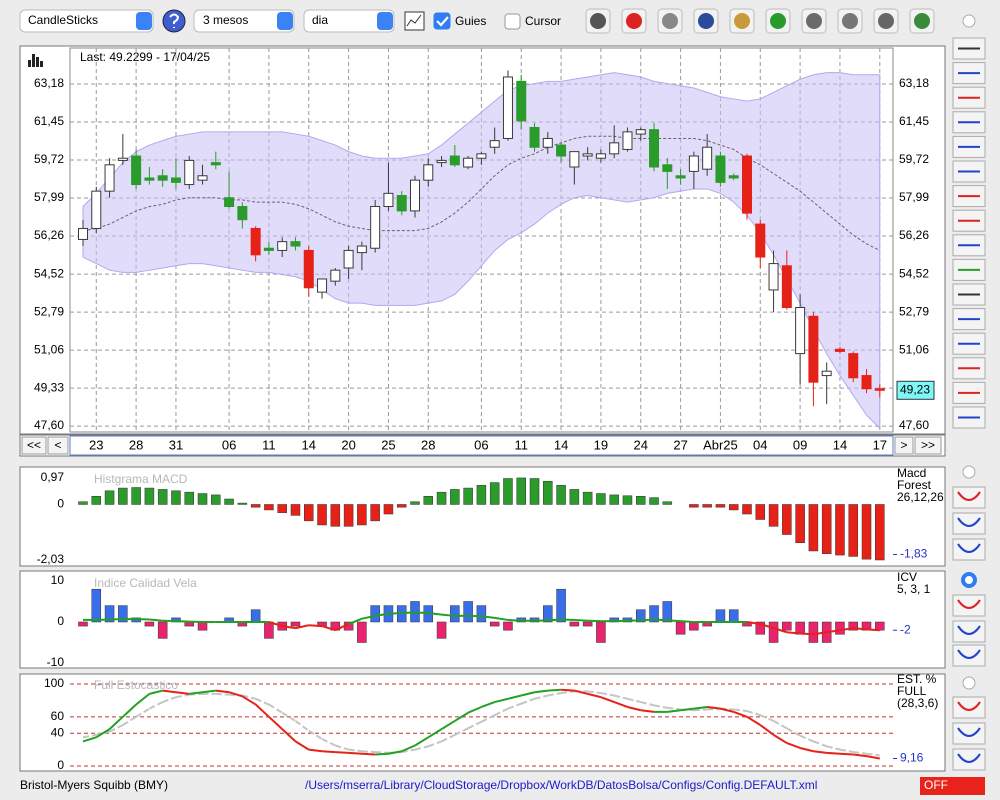 The height and width of the screenshot is (800, 1000). Describe the element at coordinates (928, 445) in the screenshot. I see `last-button` at that location.